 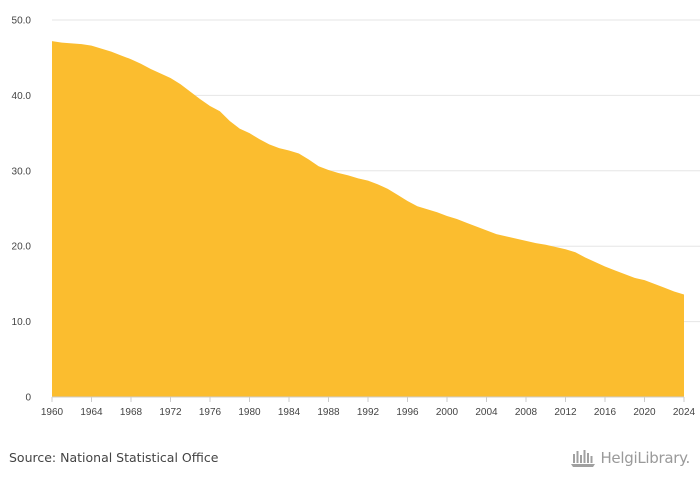 I want to click on x-tick-label: 2008, so click(x=526, y=412).